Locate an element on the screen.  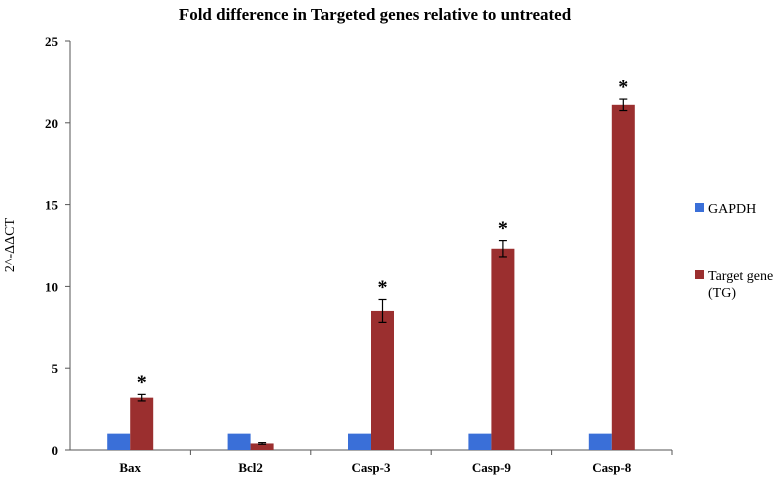
legend-swatch-target-gene is located at coordinates (699, 274).